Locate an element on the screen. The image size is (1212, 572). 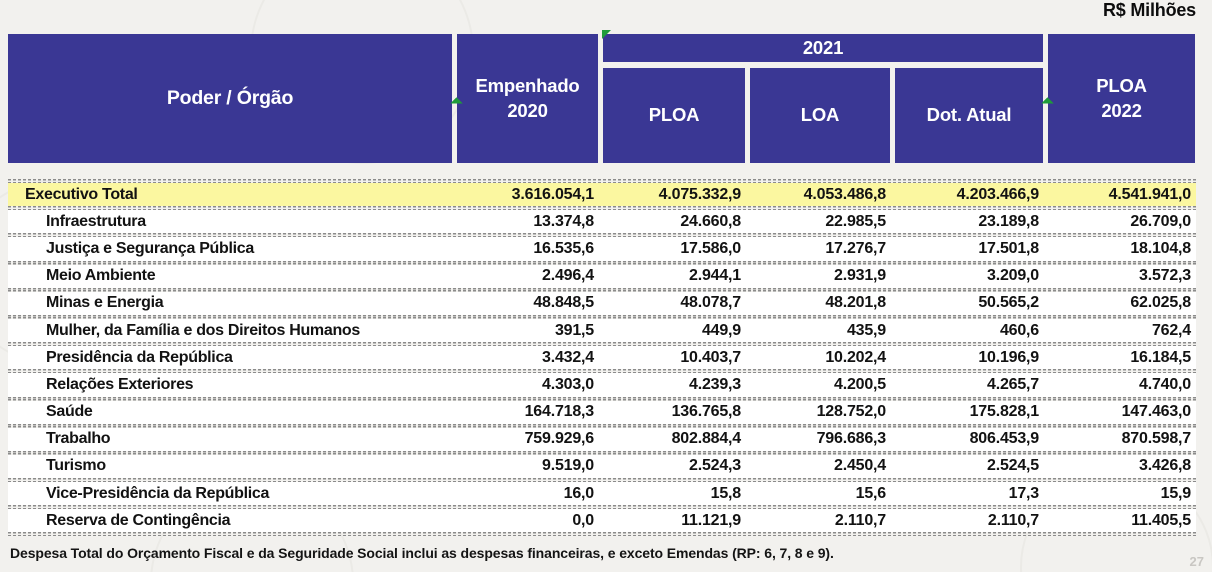
row-value: 175.828,1 is located at coordinates (1004, 412).